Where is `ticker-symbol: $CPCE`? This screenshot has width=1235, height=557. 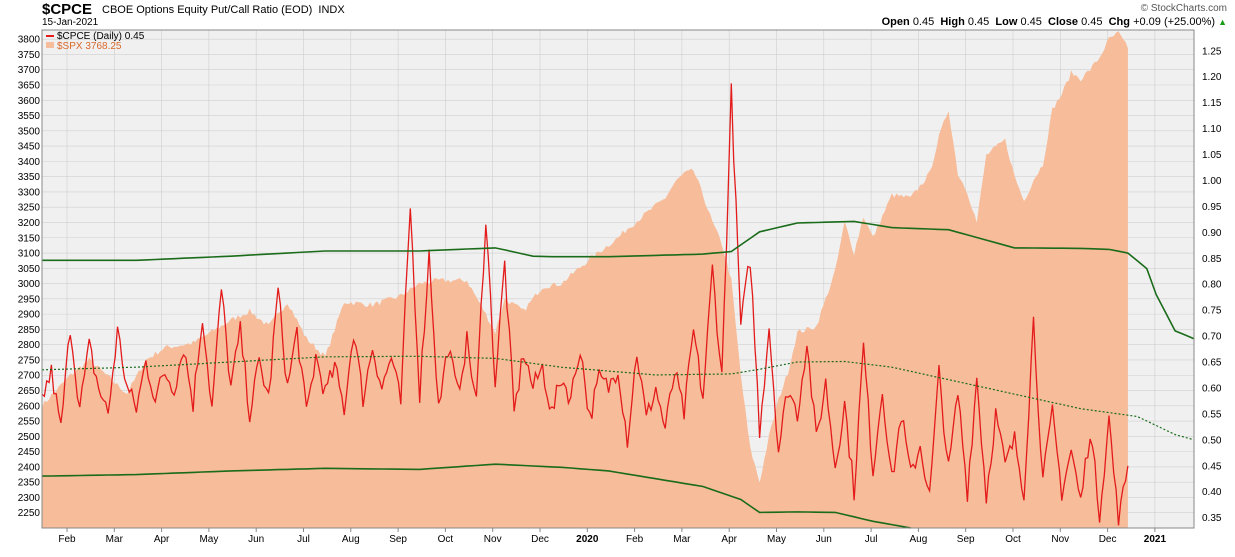
ticker-symbol: $CPCE is located at coordinates (67, 9).